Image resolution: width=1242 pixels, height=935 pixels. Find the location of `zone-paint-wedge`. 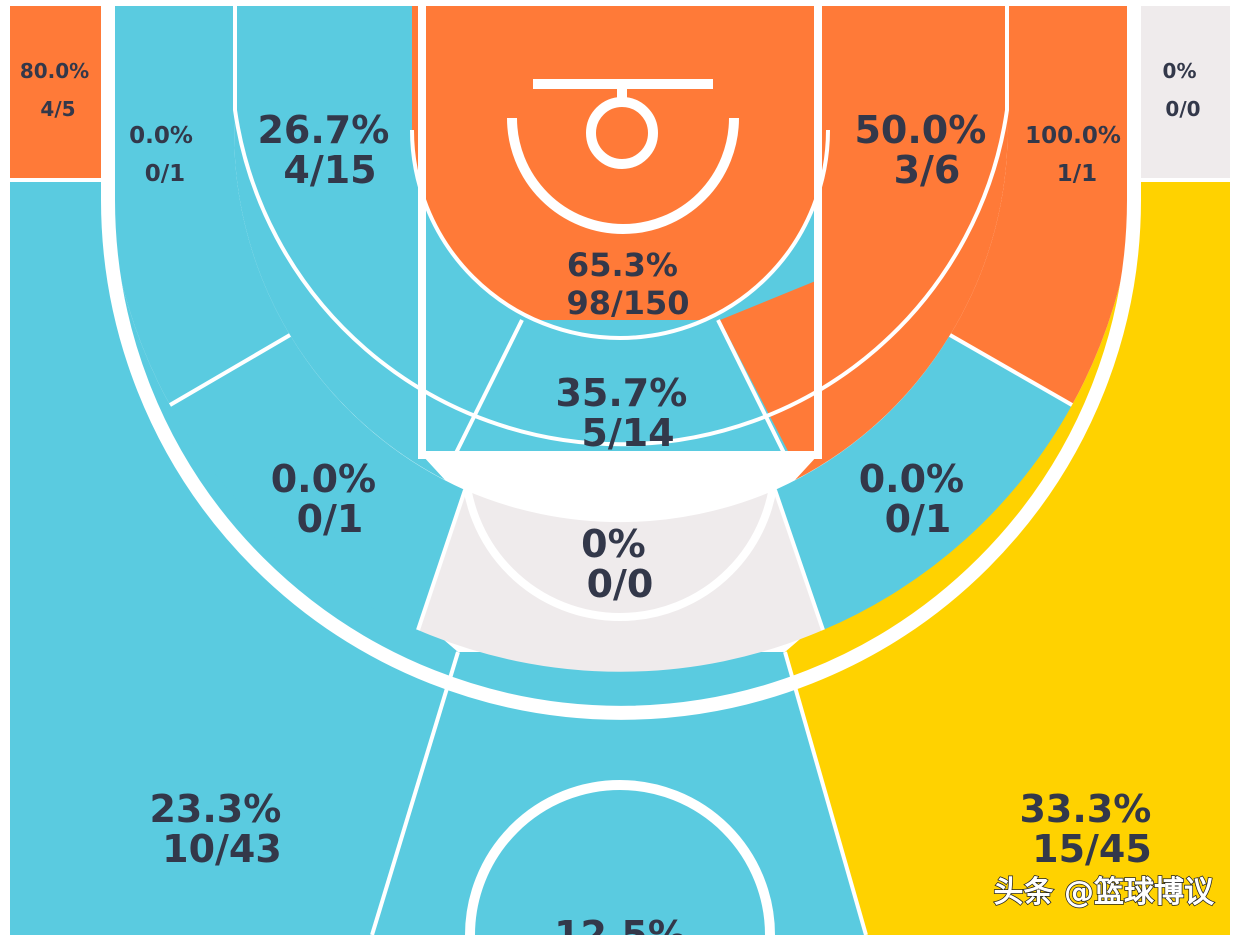

zone-paint-wedge is located at coordinates (620, 387).